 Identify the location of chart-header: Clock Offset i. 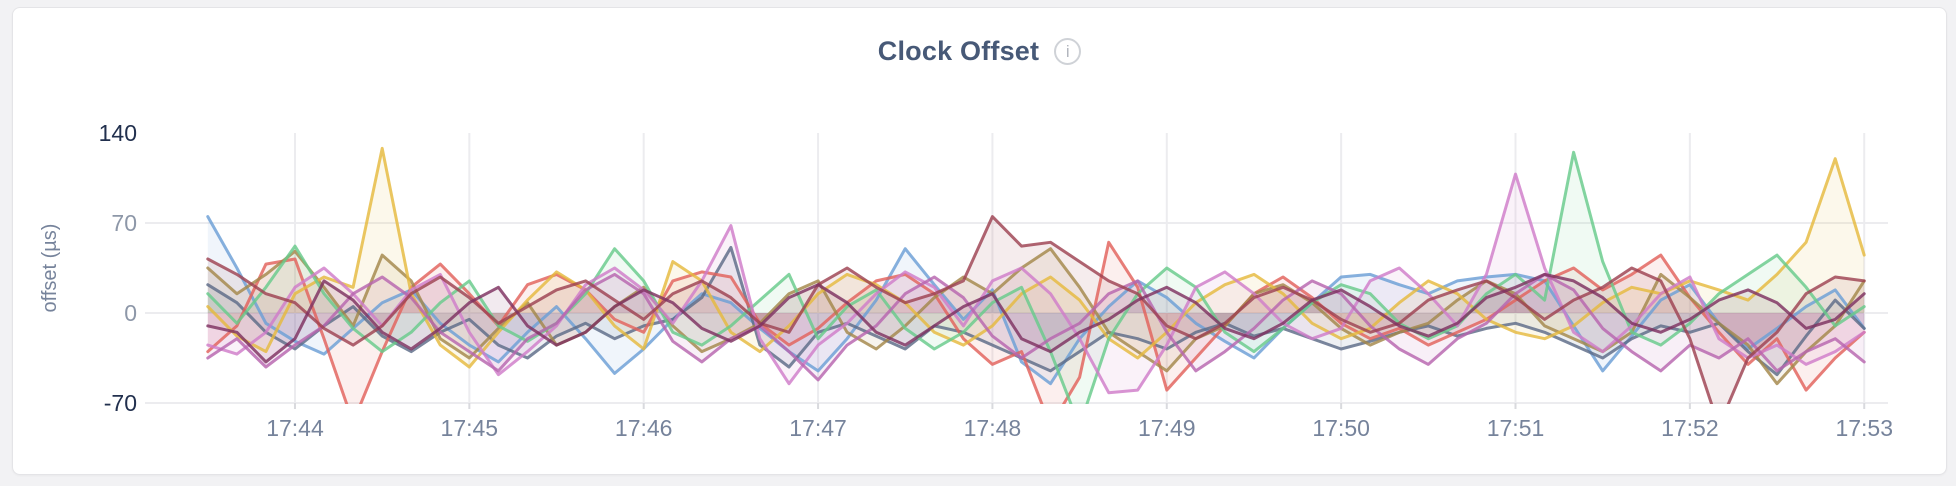
(979, 51).